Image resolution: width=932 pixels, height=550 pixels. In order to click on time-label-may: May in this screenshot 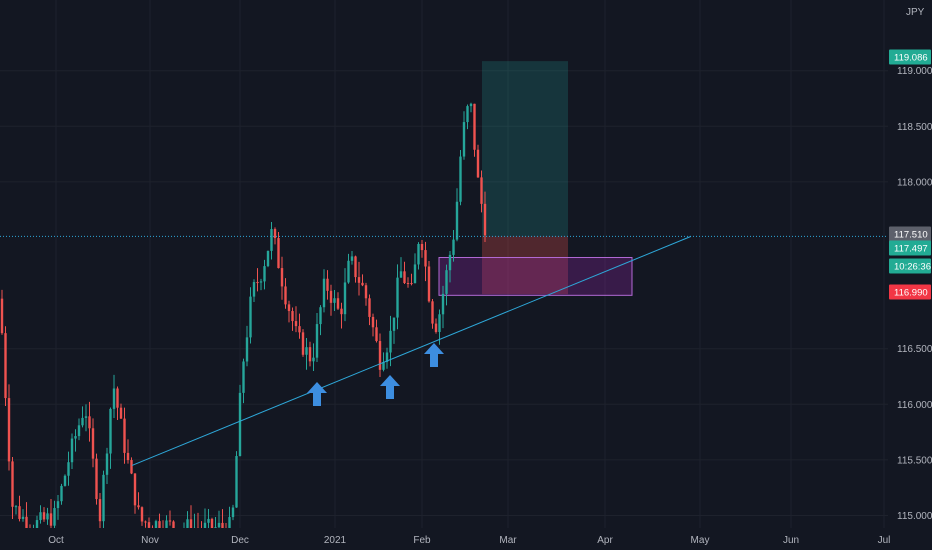, I will do `click(700, 540)`.